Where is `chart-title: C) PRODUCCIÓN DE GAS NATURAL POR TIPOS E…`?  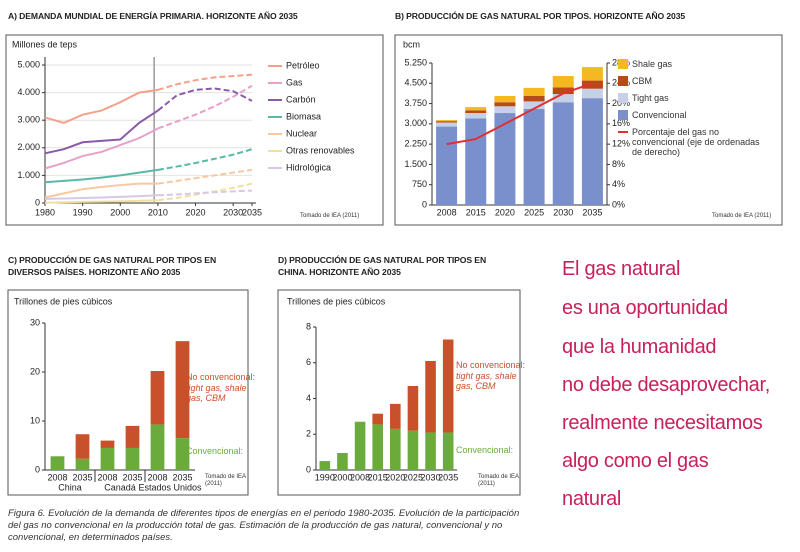 chart-title: C) PRODUCCIÓN DE GAS NATURAL POR TIPOS E… is located at coordinates (112, 266).